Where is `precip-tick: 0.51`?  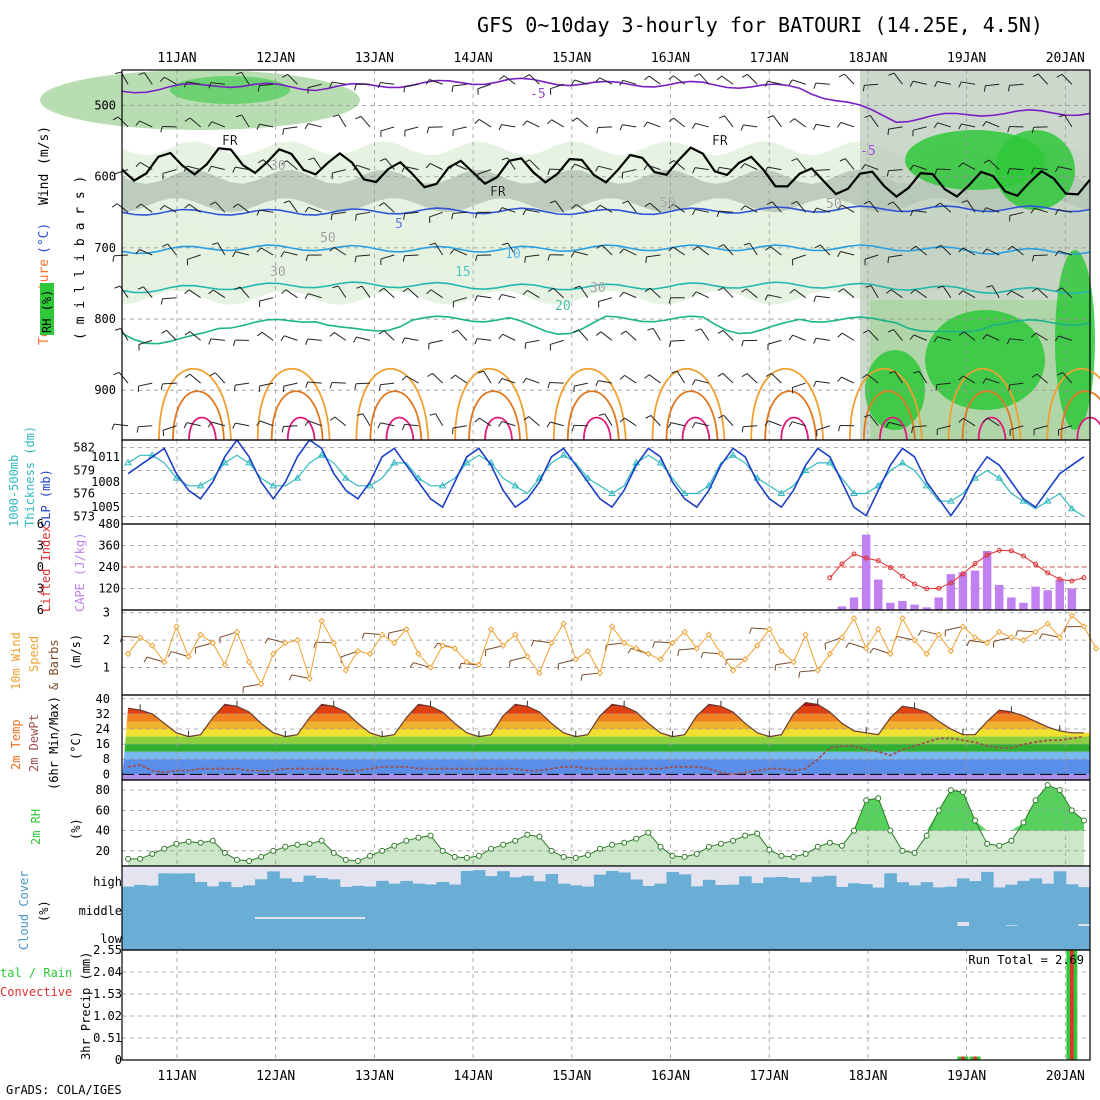
precip-tick: 0.51 is located at coordinates (107, 1038).